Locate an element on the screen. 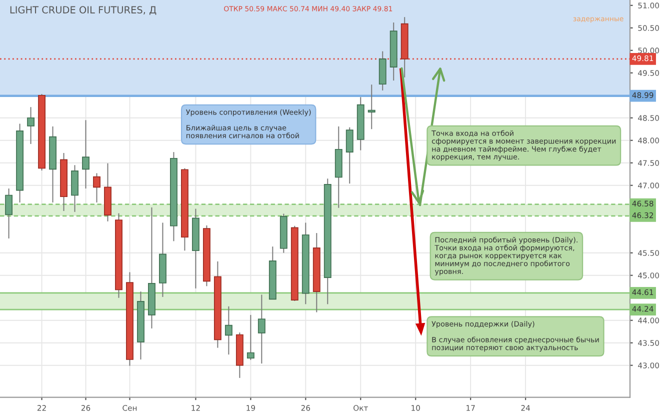  text: LIGHT CRUDE OIL FUTURES, Д is located at coordinates (83, 10).